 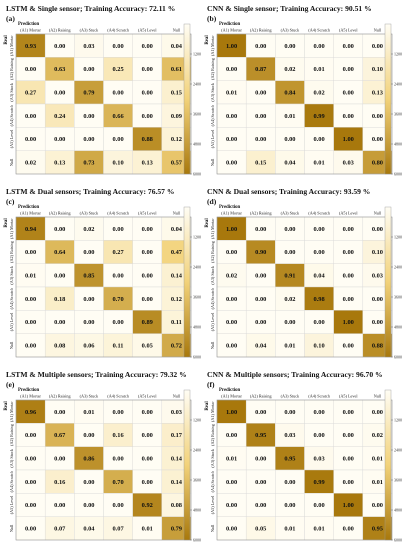 What do you see at coordinates (176, 116) in the screenshot?
I see `cell-value: 0.09` at bounding box center [176, 116].